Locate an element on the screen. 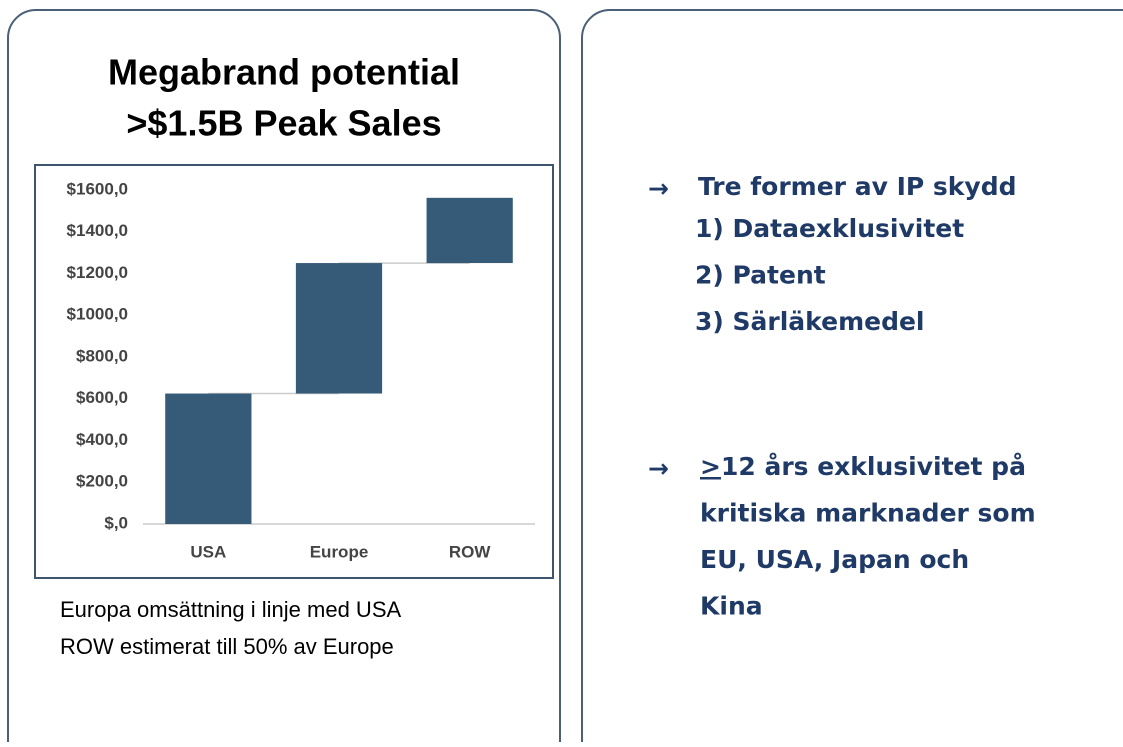 This screenshot has height=747, width=1123. x-tick-label: ROW is located at coordinates (470, 551).